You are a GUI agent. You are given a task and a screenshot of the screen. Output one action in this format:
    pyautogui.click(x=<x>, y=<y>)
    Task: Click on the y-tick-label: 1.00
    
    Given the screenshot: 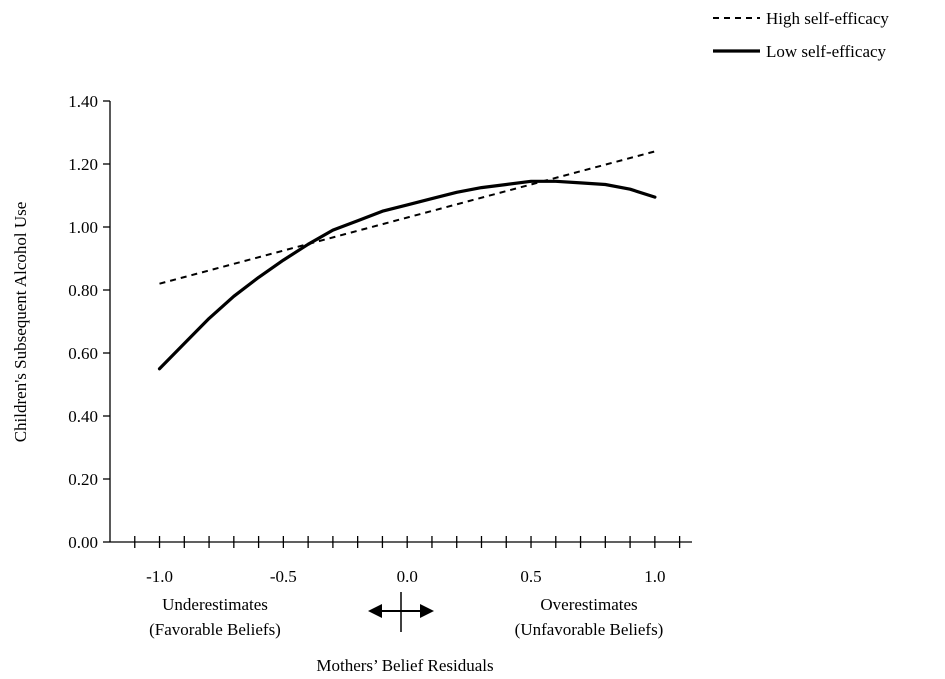 What is the action you would take?
    pyautogui.click(x=83, y=227)
    